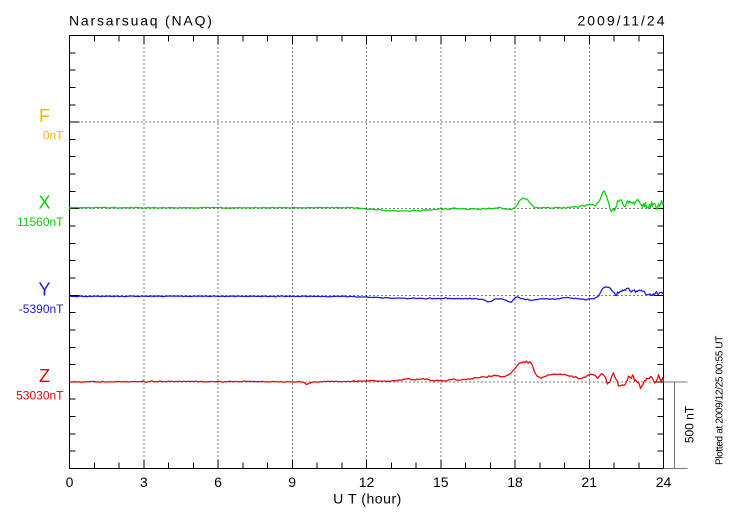  Describe the element at coordinates (441, 482) in the screenshot. I see `svg-text: 15` at that location.